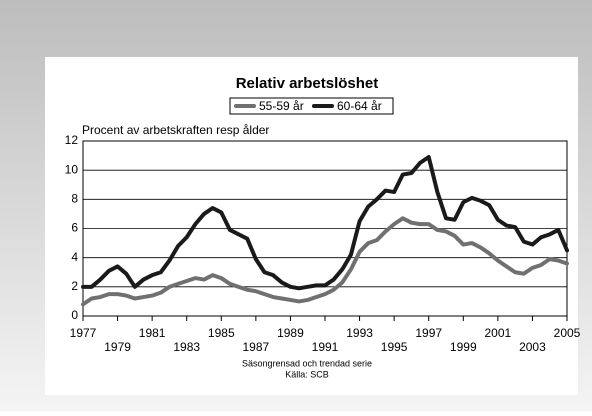 This screenshot has height=416, width=592. I want to click on y-tick-label: 8, so click(74, 199).